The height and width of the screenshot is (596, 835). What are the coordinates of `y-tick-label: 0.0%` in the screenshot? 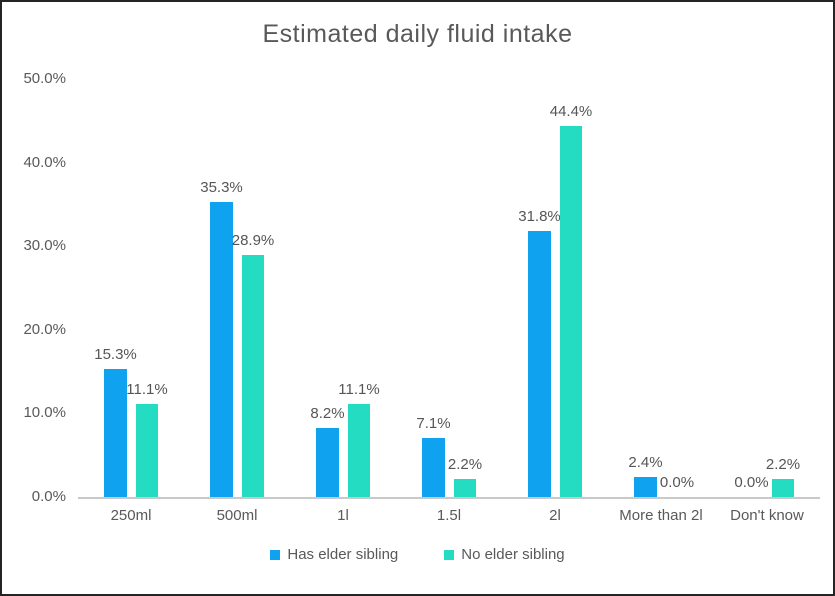 It's located at (48, 496).